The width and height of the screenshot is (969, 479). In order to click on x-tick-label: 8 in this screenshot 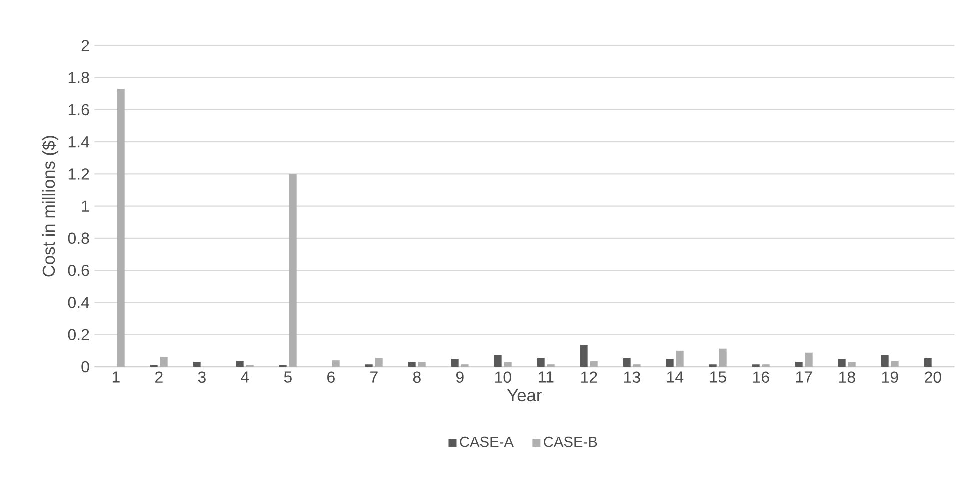, I will do `click(417, 378)`.